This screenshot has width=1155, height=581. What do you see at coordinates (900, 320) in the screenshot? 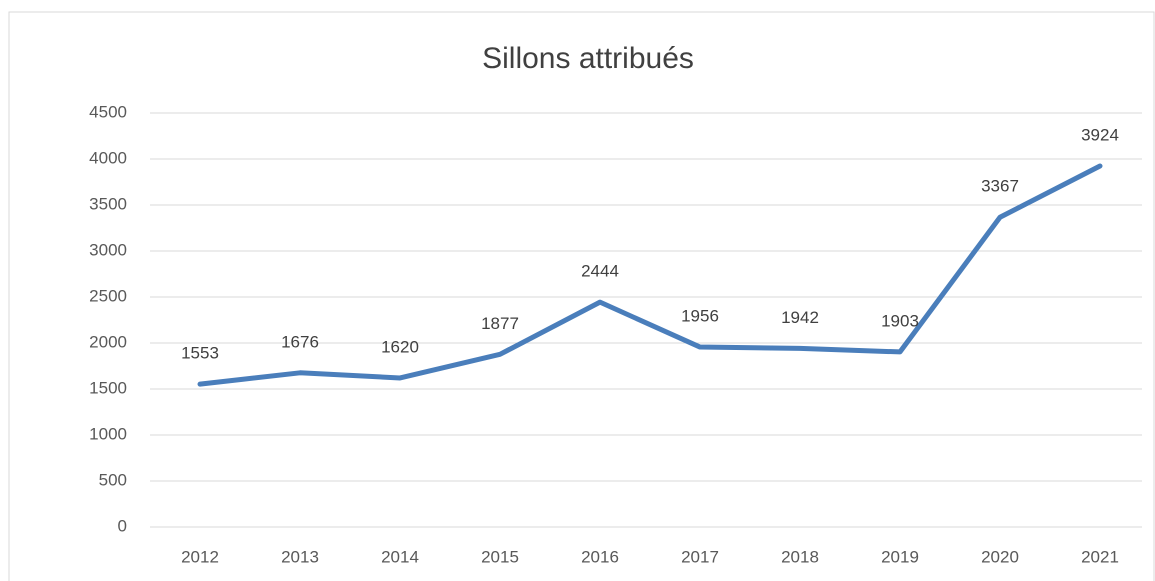
I see `data-label: 1903` at bounding box center [900, 320].